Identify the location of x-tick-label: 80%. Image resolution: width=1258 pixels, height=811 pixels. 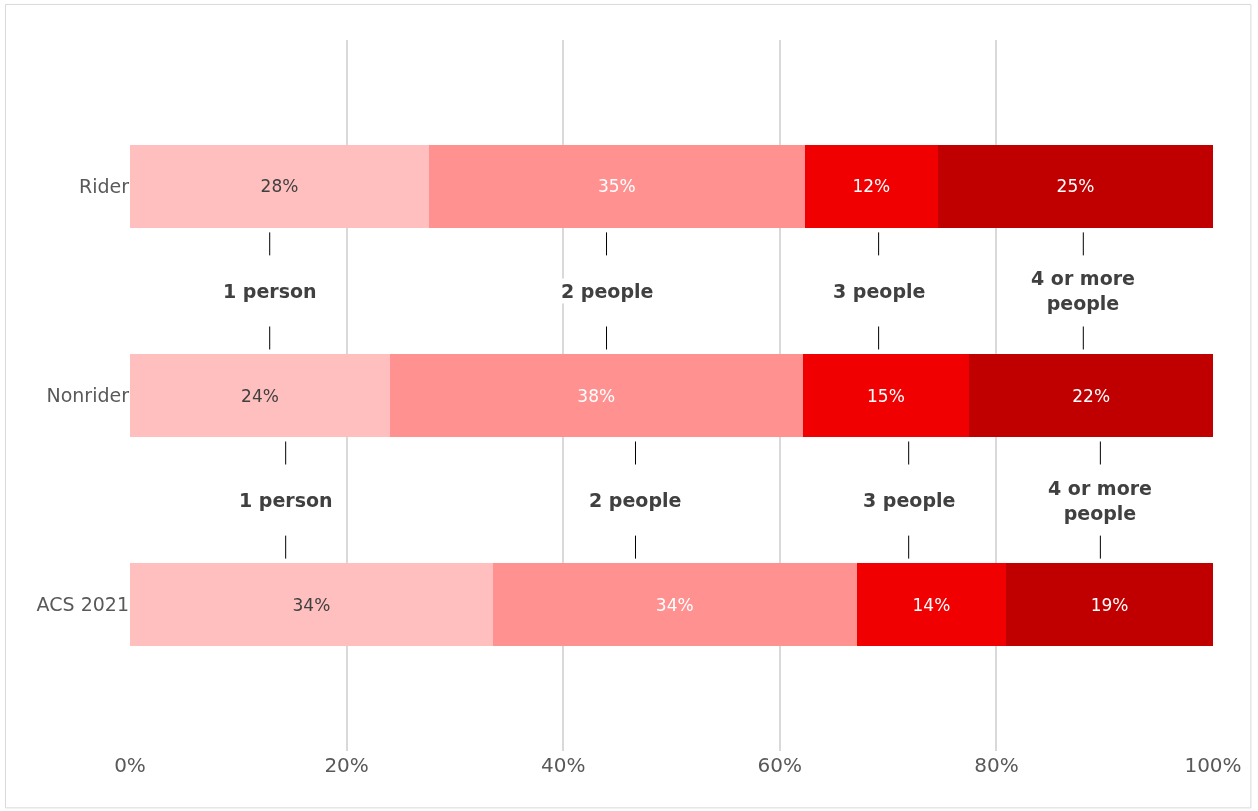
(996, 765).